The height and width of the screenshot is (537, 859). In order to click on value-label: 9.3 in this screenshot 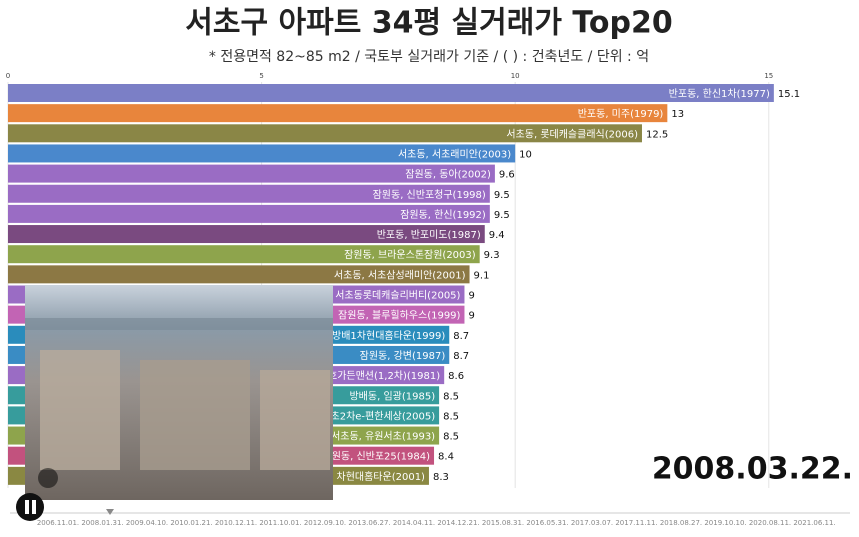, I will do `click(492, 255)`.